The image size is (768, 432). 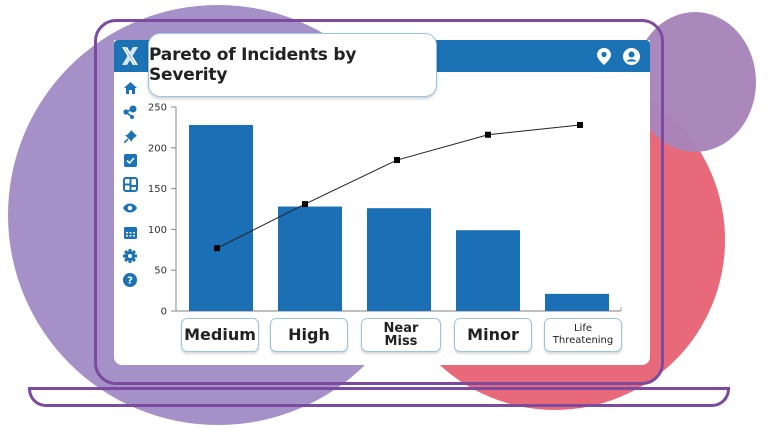 I want to click on category-label-text: Life Threatening, so click(x=583, y=334).